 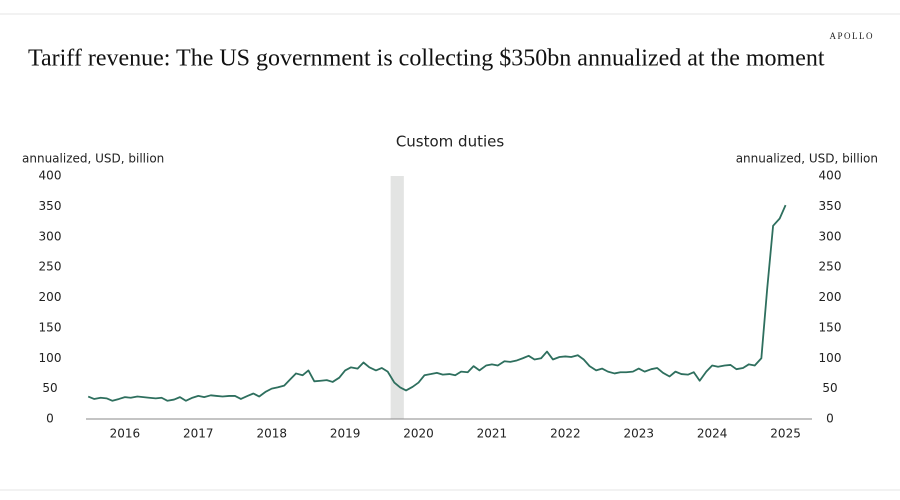 I want to click on y2-tick-label: 250, so click(x=830, y=267).